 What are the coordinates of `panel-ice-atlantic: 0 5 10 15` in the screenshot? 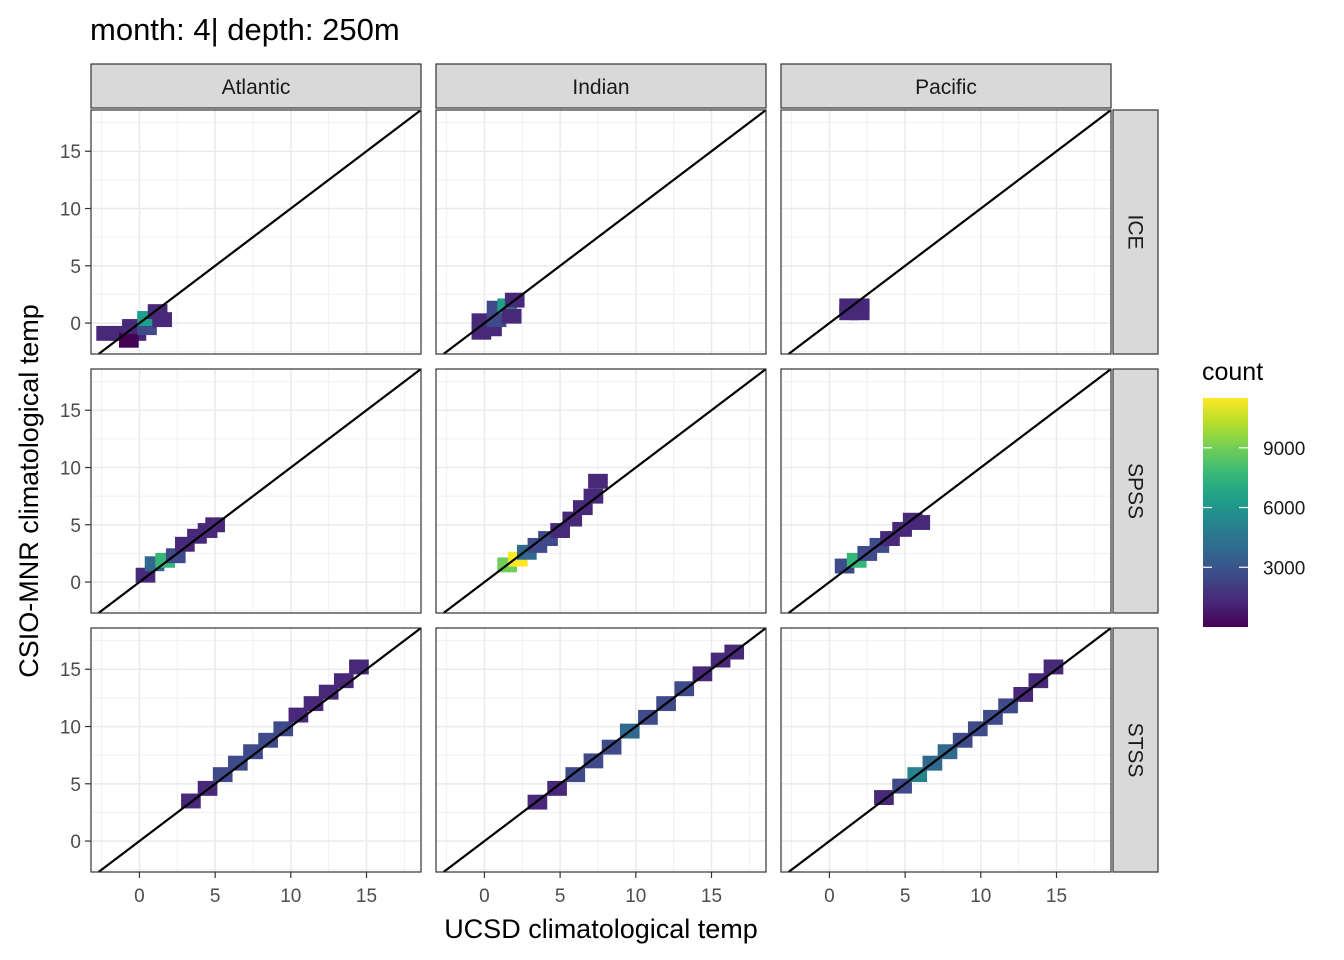 It's located at (241, 232).